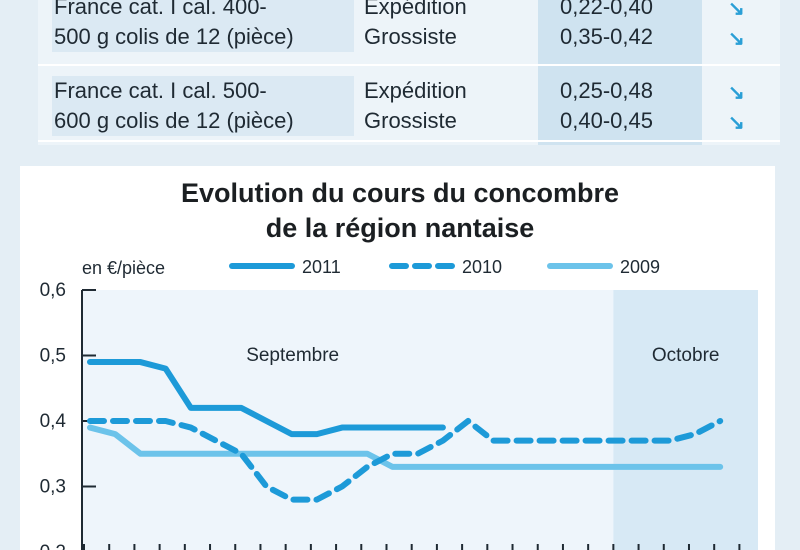  Describe the element at coordinates (174, 120) in the screenshot. I see `product-line: 600 g colis de 12 (pièce)` at that location.